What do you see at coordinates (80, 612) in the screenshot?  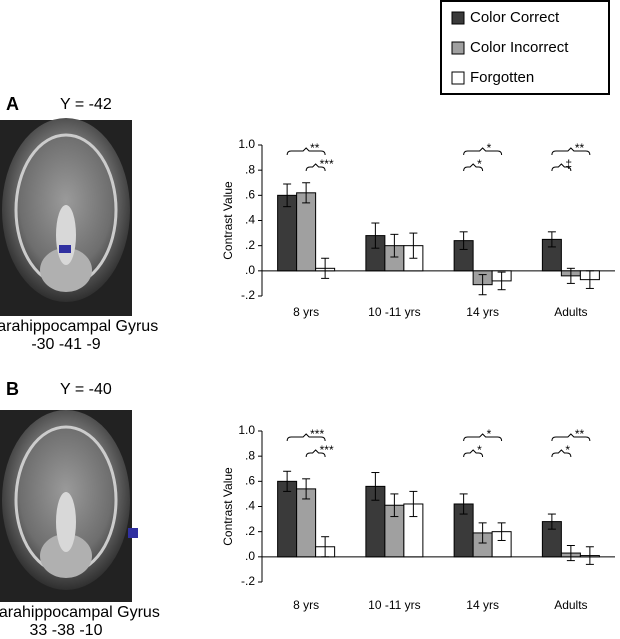 I see `region-label: R Parahippocampal Gyrus` at bounding box center [80, 612].